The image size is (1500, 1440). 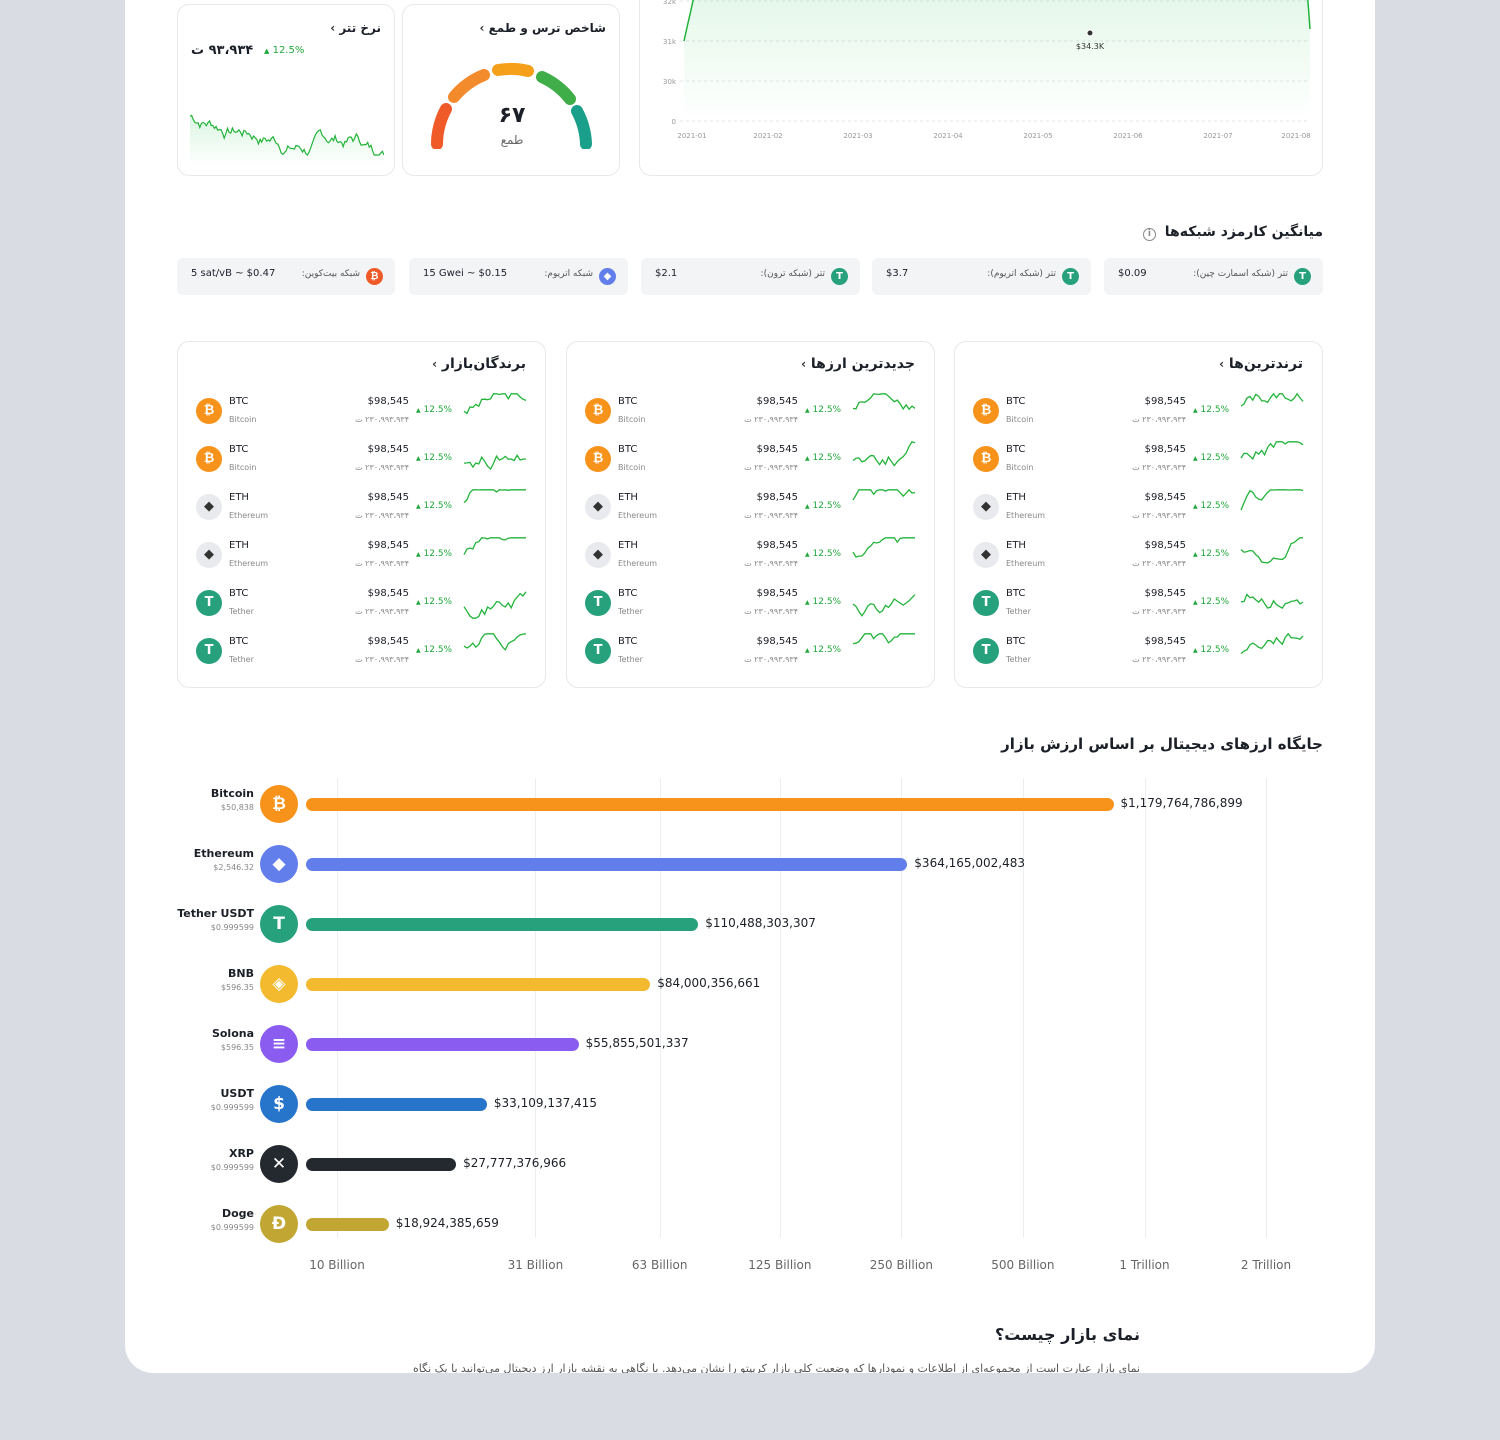 What do you see at coordinates (637, 1043) in the screenshot?
I see `market-cap-value: $55,855,501,337` at bounding box center [637, 1043].